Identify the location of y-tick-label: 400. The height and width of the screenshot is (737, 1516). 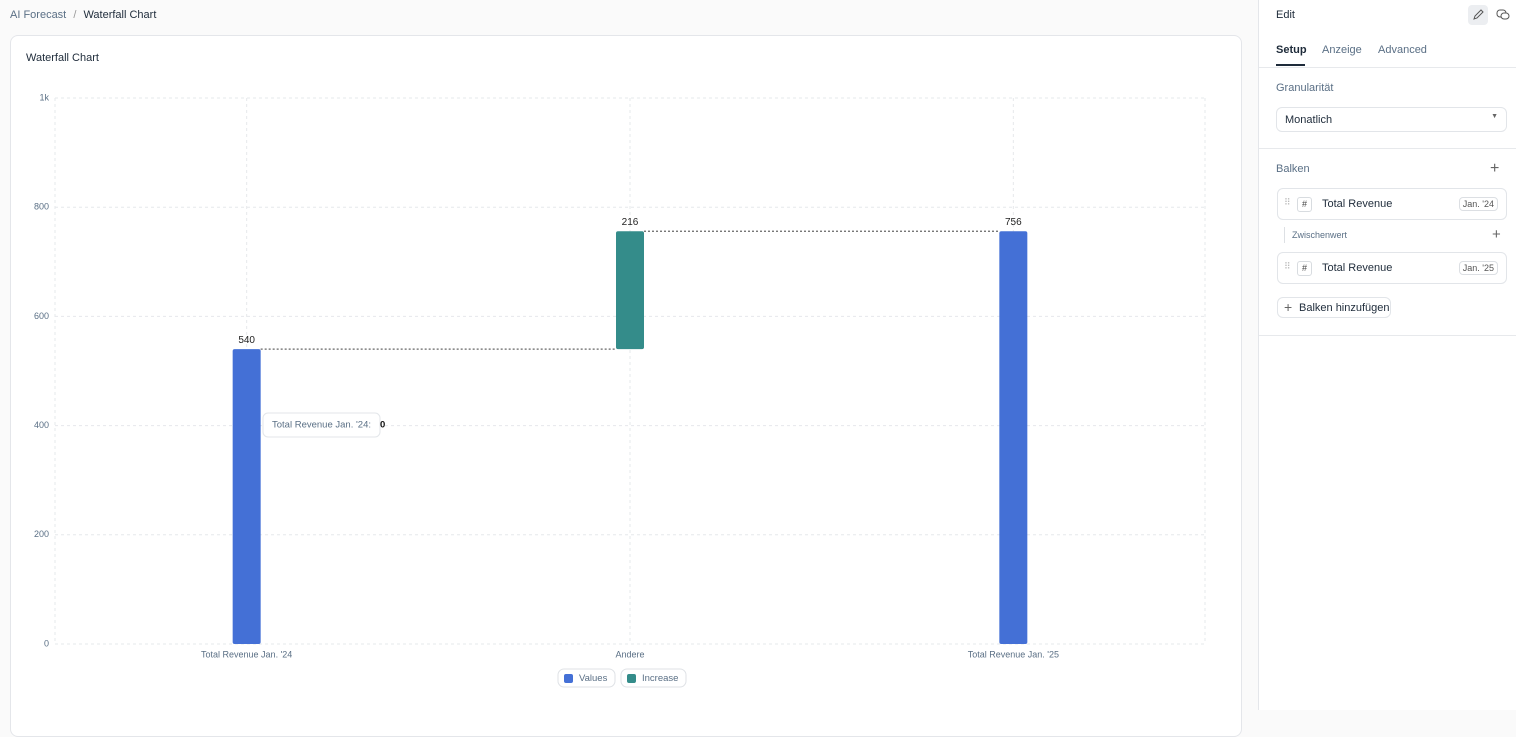
(41, 425).